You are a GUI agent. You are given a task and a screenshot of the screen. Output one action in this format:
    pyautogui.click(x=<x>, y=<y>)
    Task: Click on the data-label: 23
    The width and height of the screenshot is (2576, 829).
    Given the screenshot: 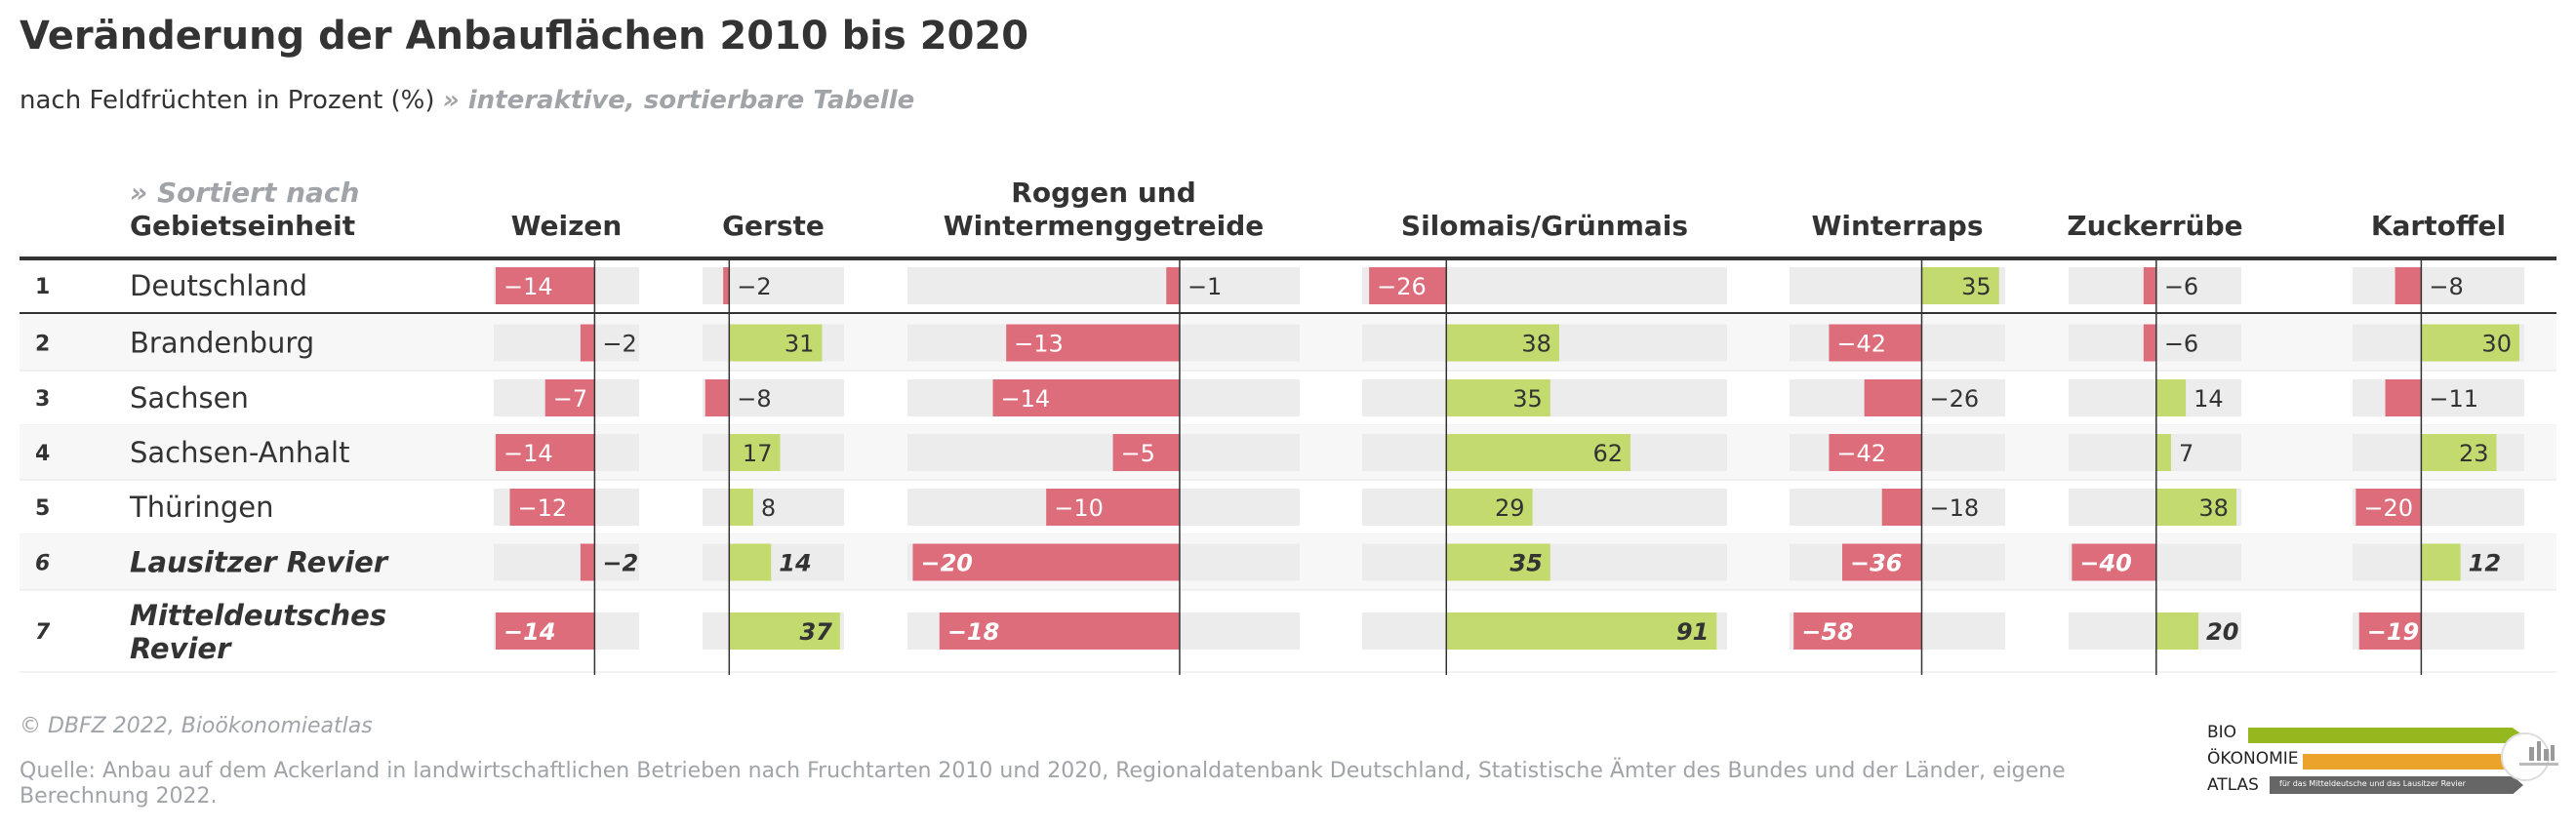 What is the action you would take?
    pyautogui.click(x=2474, y=454)
    